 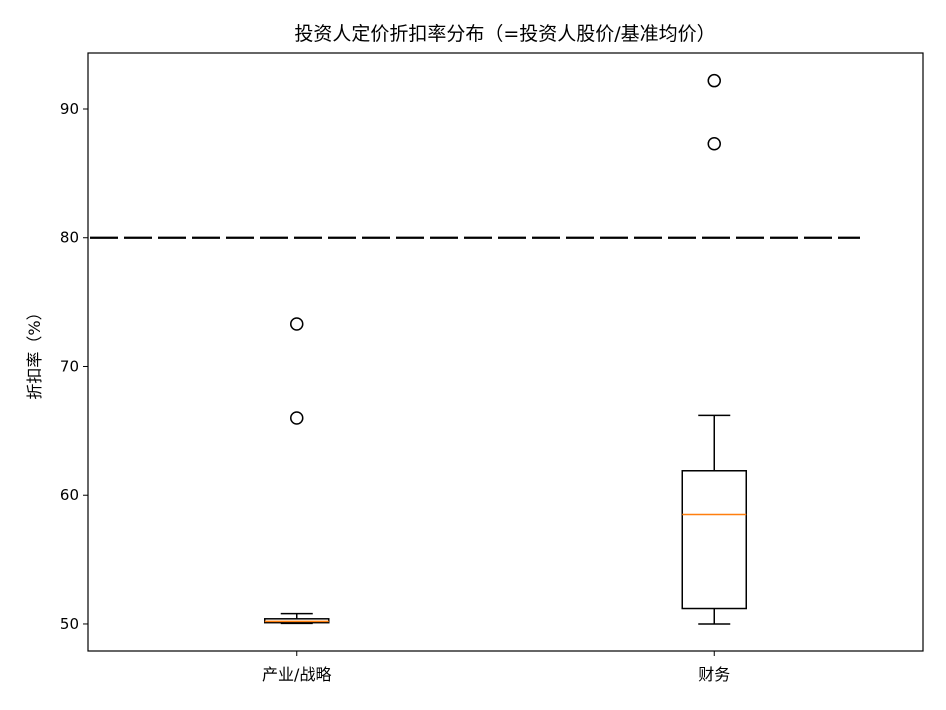 I want to click on y-tick-label: 60, so click(x=69, y=495).